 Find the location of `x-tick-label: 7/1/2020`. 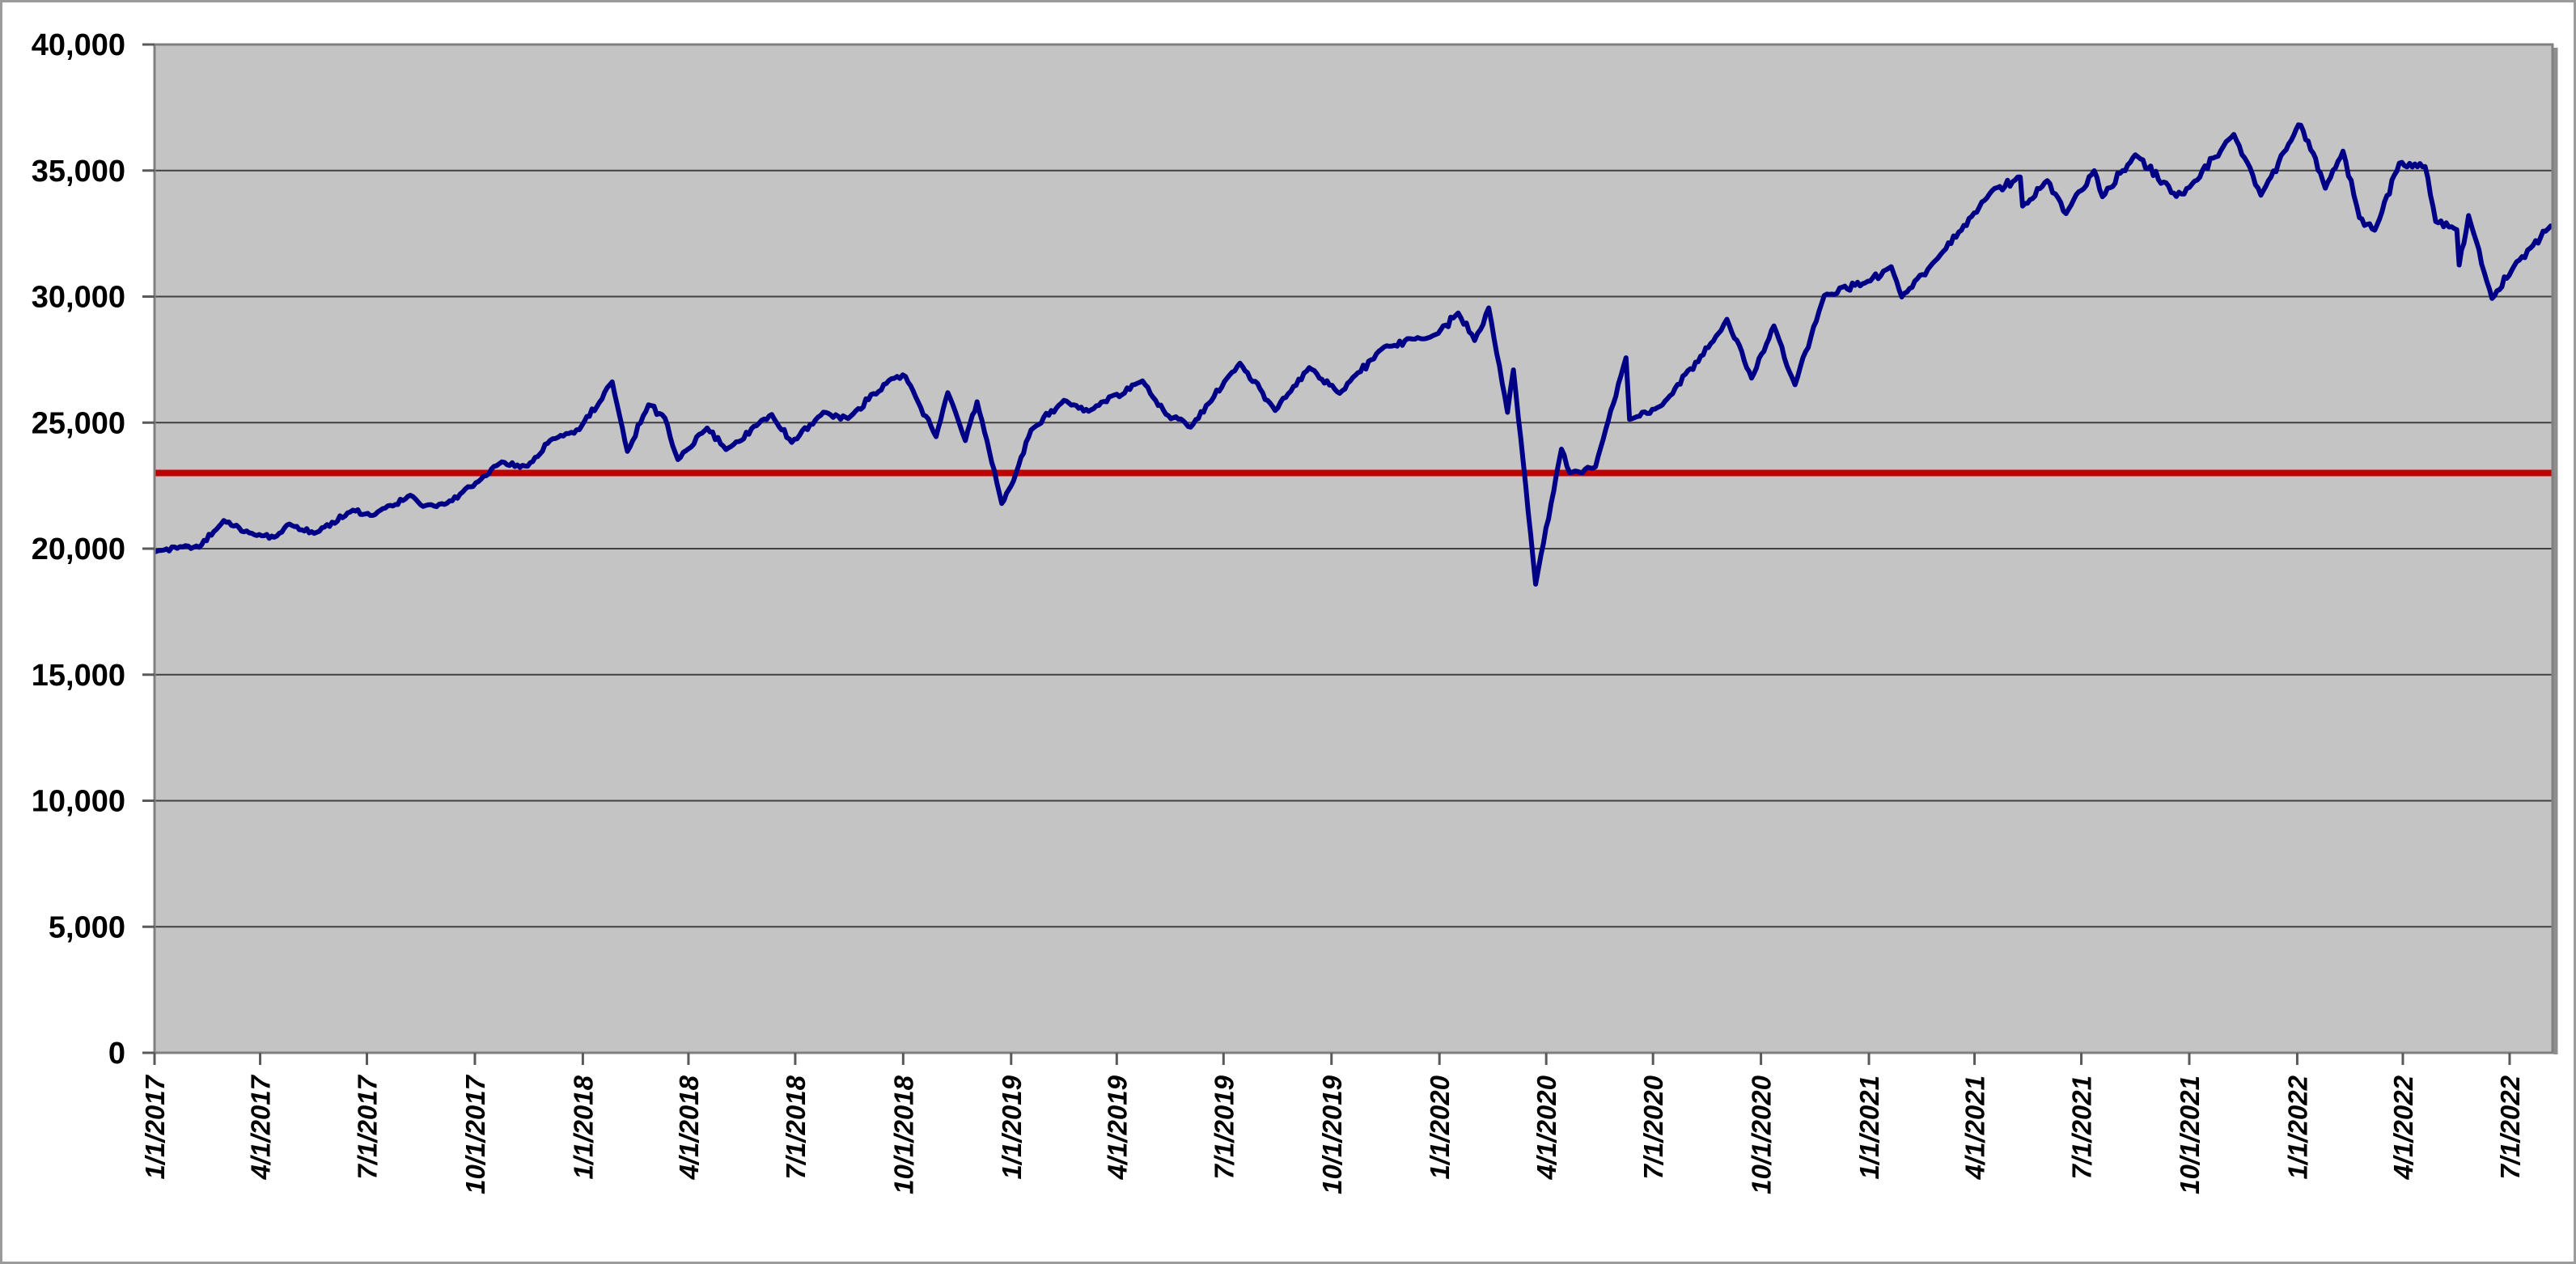

x-tick-label: 7/1/2020 is located at coordinates (1653, 1127).